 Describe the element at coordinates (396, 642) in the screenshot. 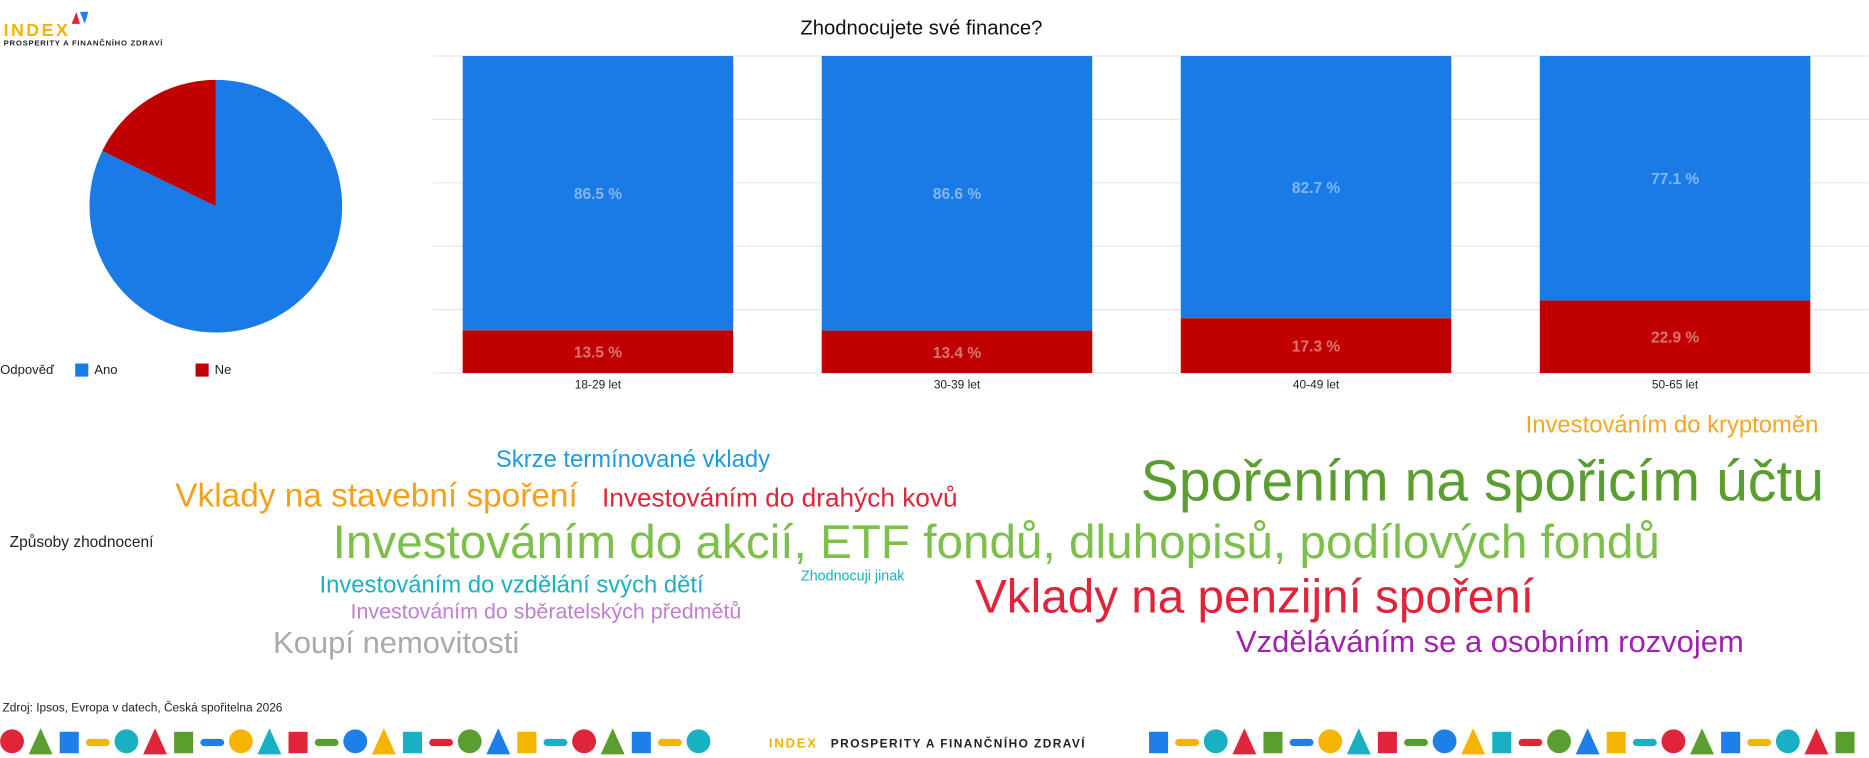

I see `word: Koupí nemovitosti` at that location.